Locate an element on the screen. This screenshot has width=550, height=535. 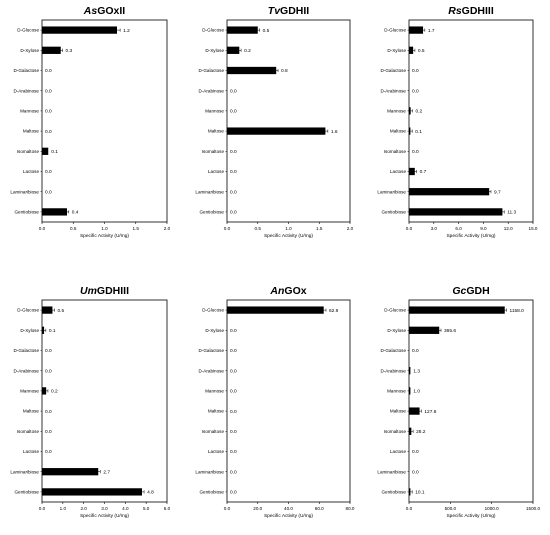
chart-title-italic: As is located at coordinates (90, 11).